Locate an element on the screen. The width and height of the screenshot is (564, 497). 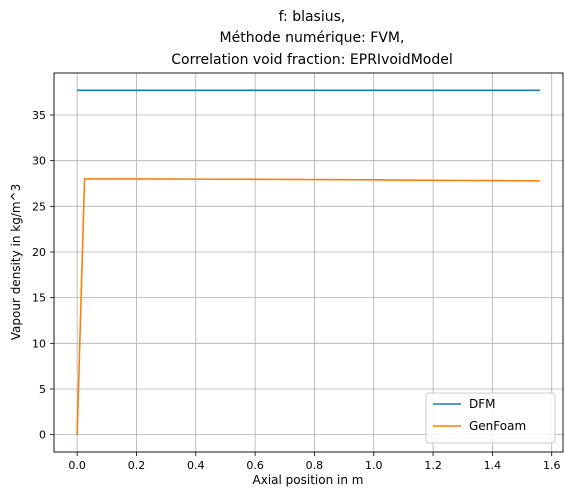
y-tick-label: 20 is located at coordinates (39, 252).